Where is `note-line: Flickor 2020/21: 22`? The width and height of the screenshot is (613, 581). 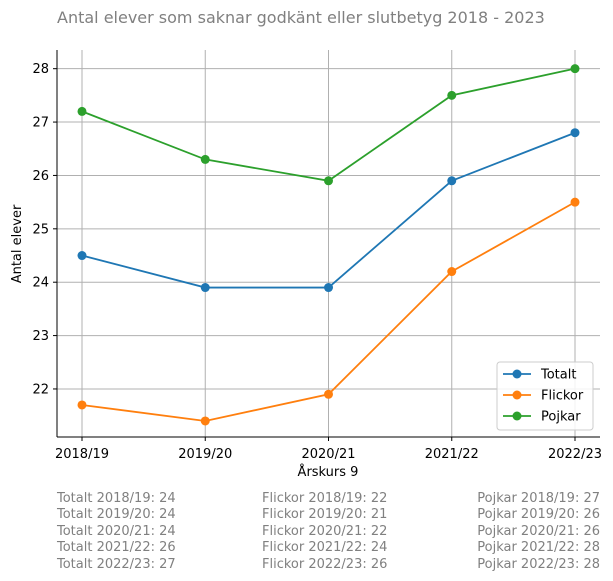
note-line: Flickor 2020/21: 22 is located at coordinates (325, 531).